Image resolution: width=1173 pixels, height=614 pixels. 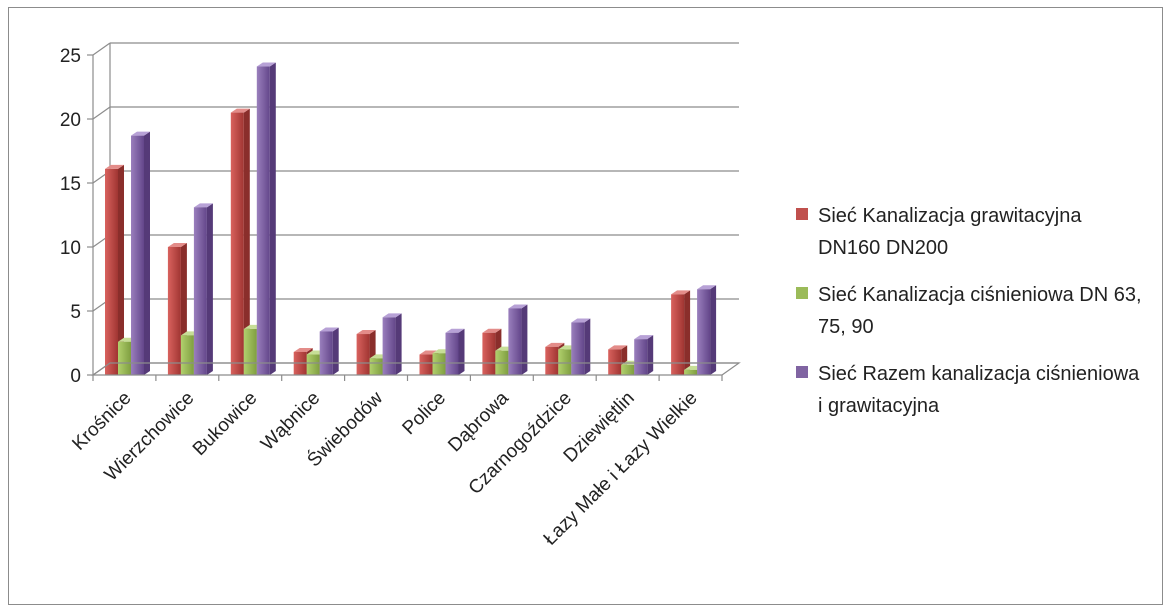 What do you see at coordinates (75, 376) in the screenshot?
I see `y-tick-label: 0` at bounding box center [75, 376].